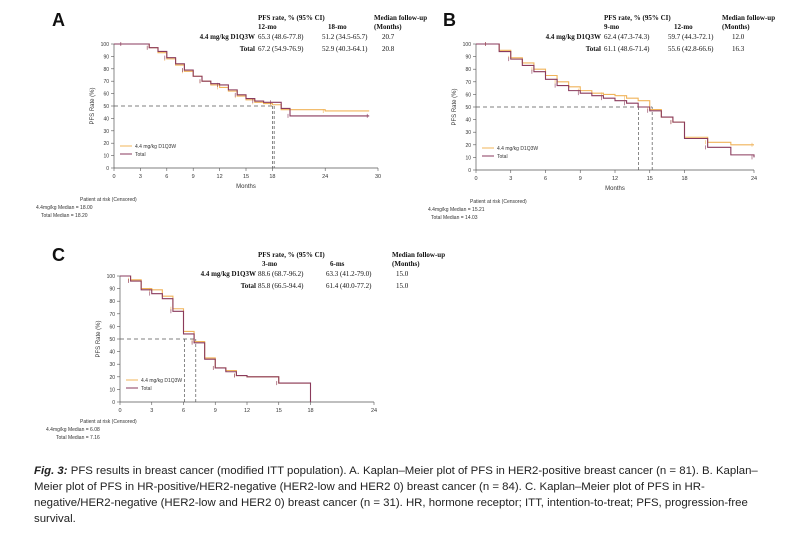  I want to click on risk-row-label: 4.4mg/kg Median = 18.00, so click(64, 208).